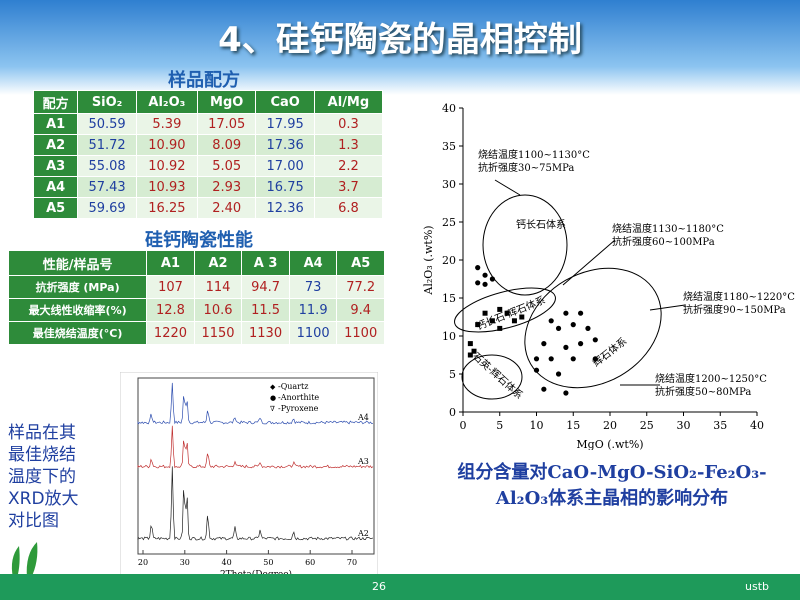 This screenshot has width=800, height=600. Describe the element at coordinates (757, 425) in the screenshot. I see `x-tick-label: 40` at that location.